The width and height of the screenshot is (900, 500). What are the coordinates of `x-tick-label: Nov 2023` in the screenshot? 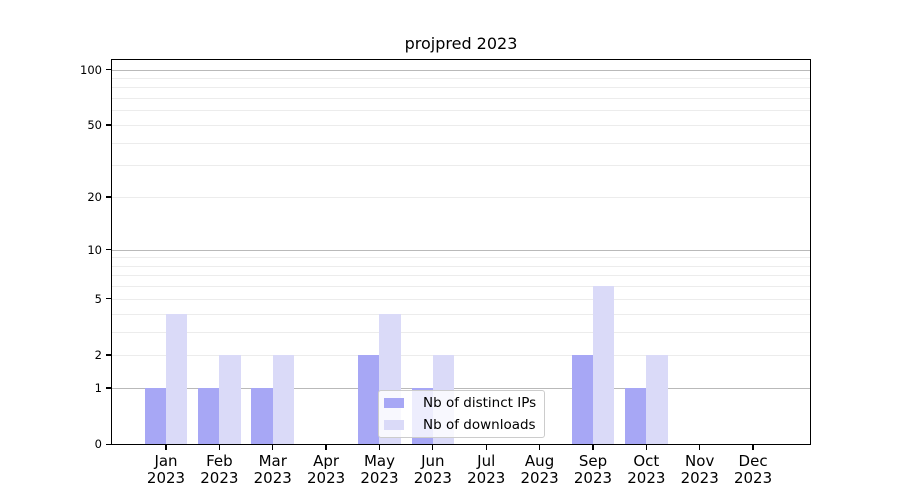 It's located at (699, 469).